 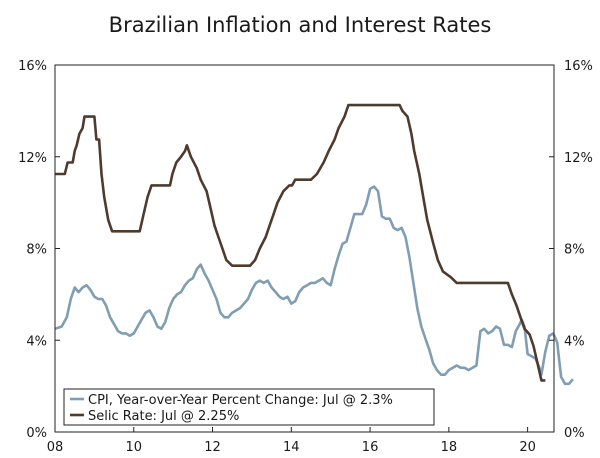 What do you see at coordinates (32, 66) in the screenshot?
I see `y-tick-label-left: 16%` at bounding box center [32, 66].